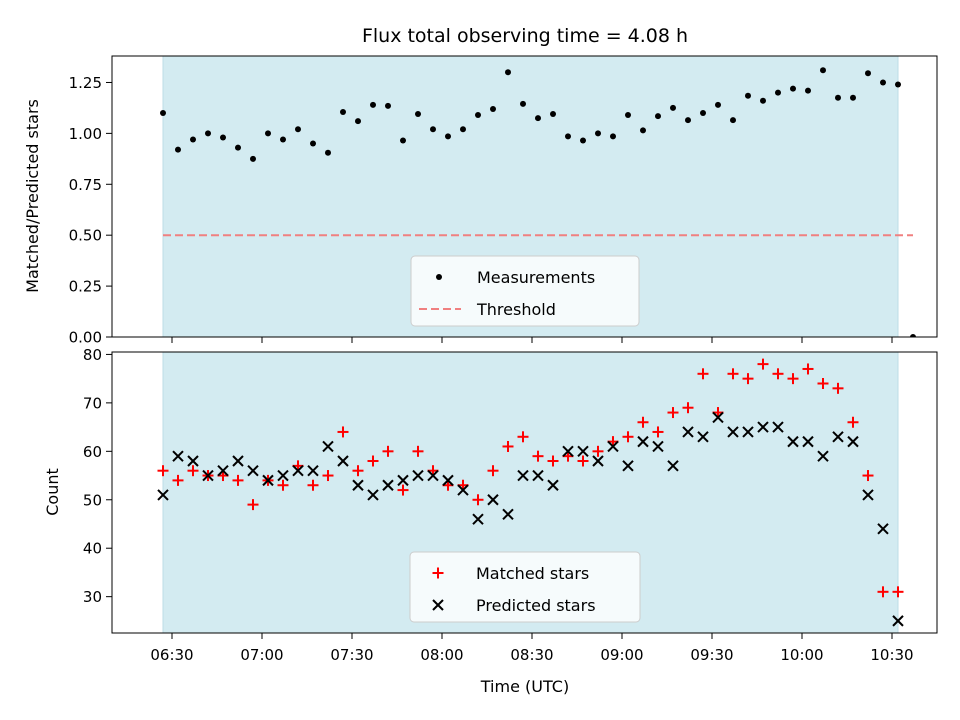  I want to click on y-tick-label: 0.50, so click(85, 236).